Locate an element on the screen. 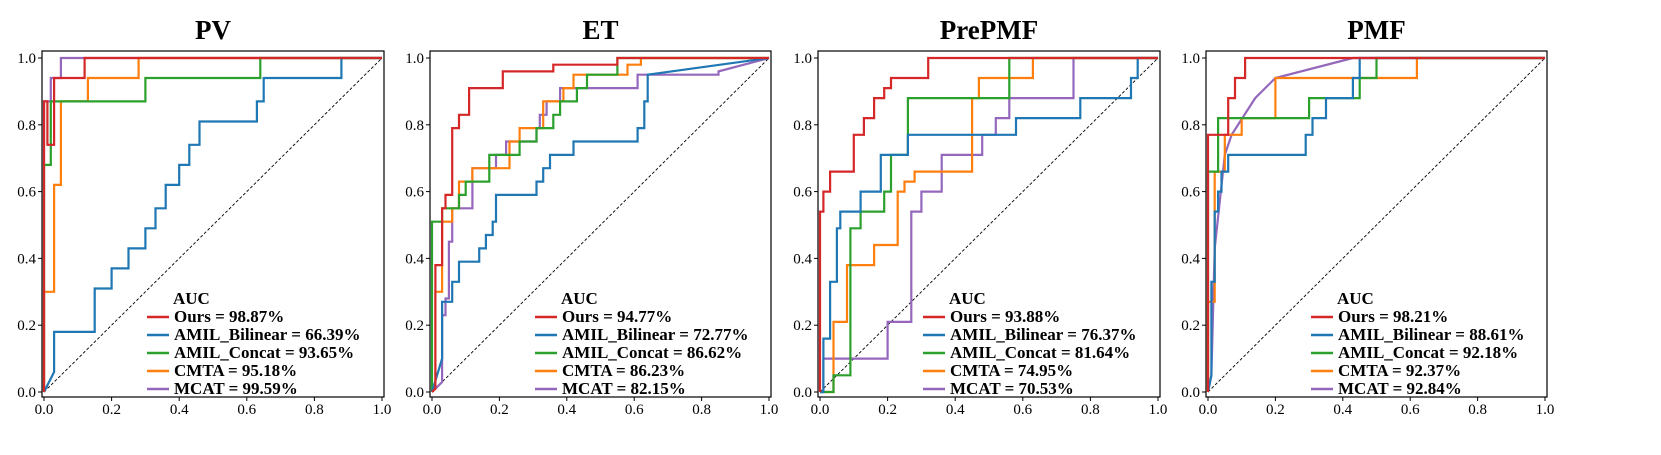 The width and height of the screenshot is (1661, 455). legend-label-mcat: MCAT = 99.59% is located at coordinates (236, 388).